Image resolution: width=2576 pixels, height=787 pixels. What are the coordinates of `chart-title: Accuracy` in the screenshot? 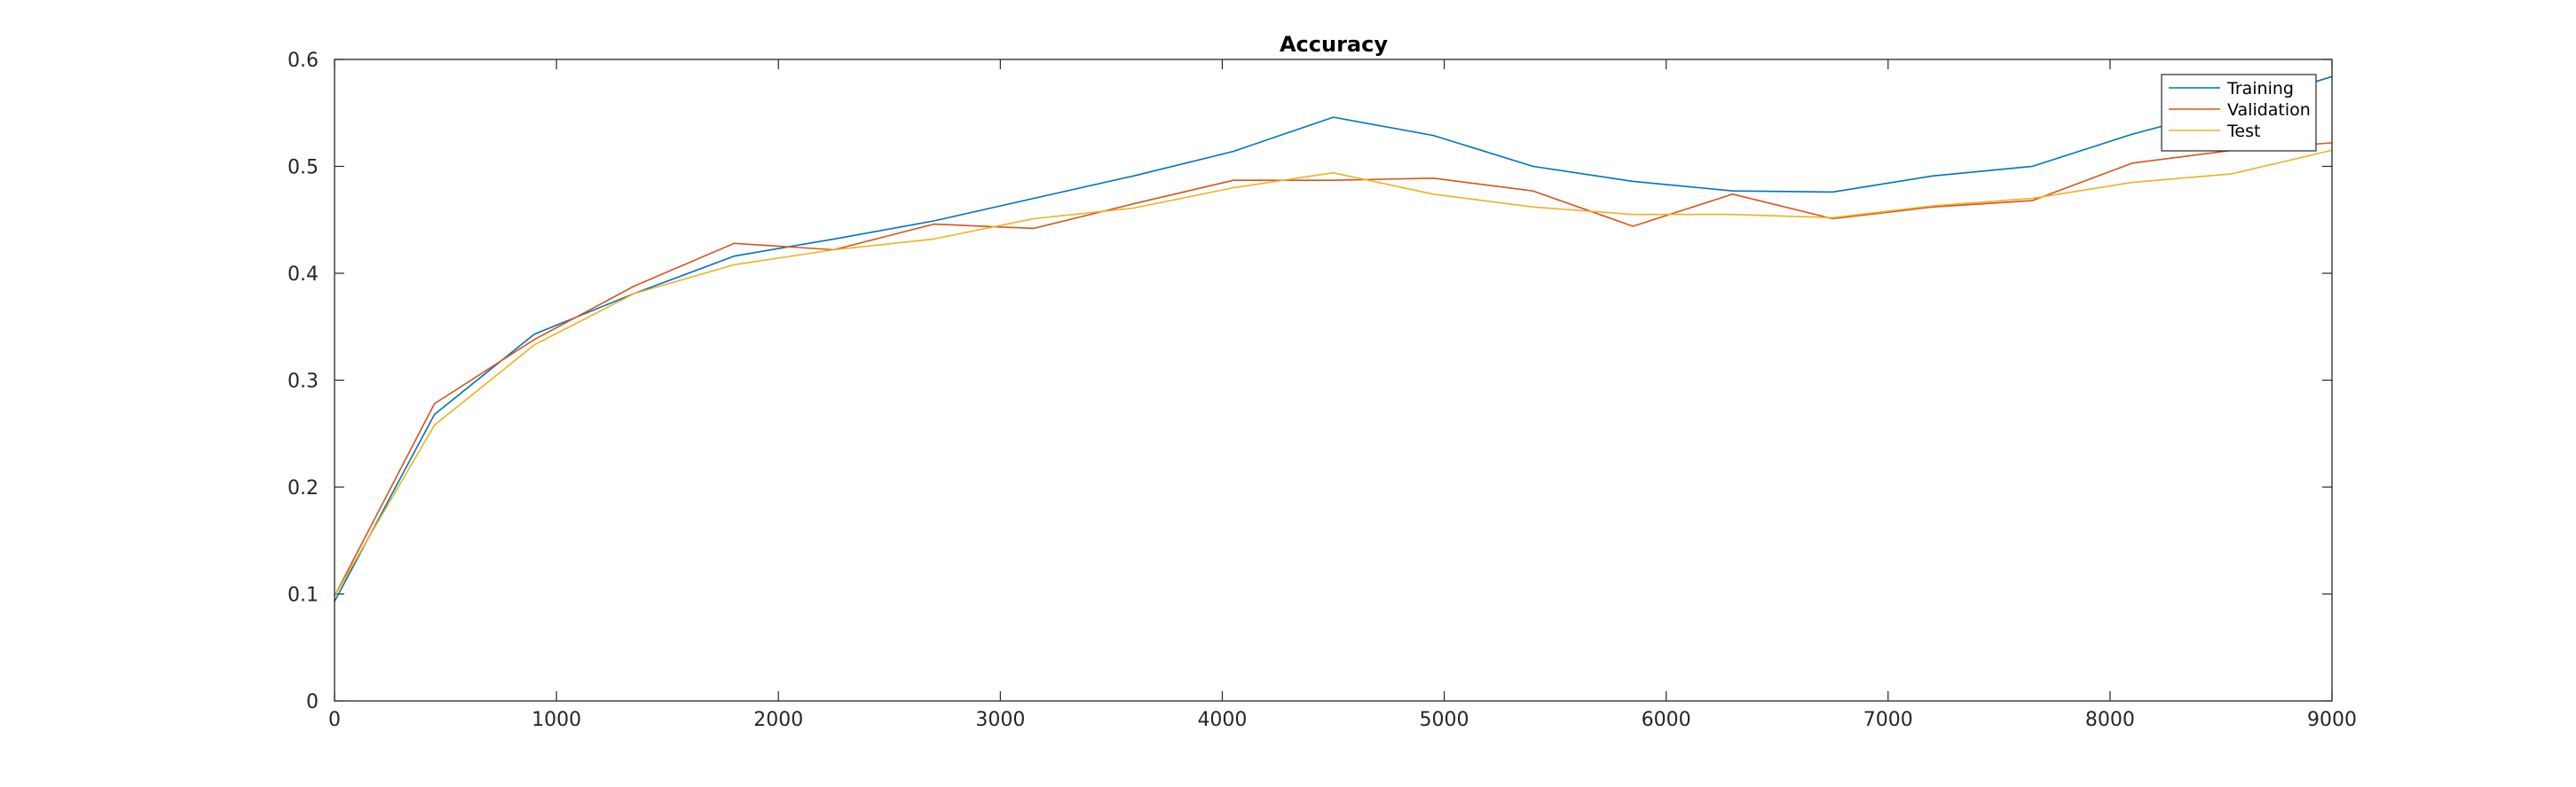 It's located at (1334, 45).